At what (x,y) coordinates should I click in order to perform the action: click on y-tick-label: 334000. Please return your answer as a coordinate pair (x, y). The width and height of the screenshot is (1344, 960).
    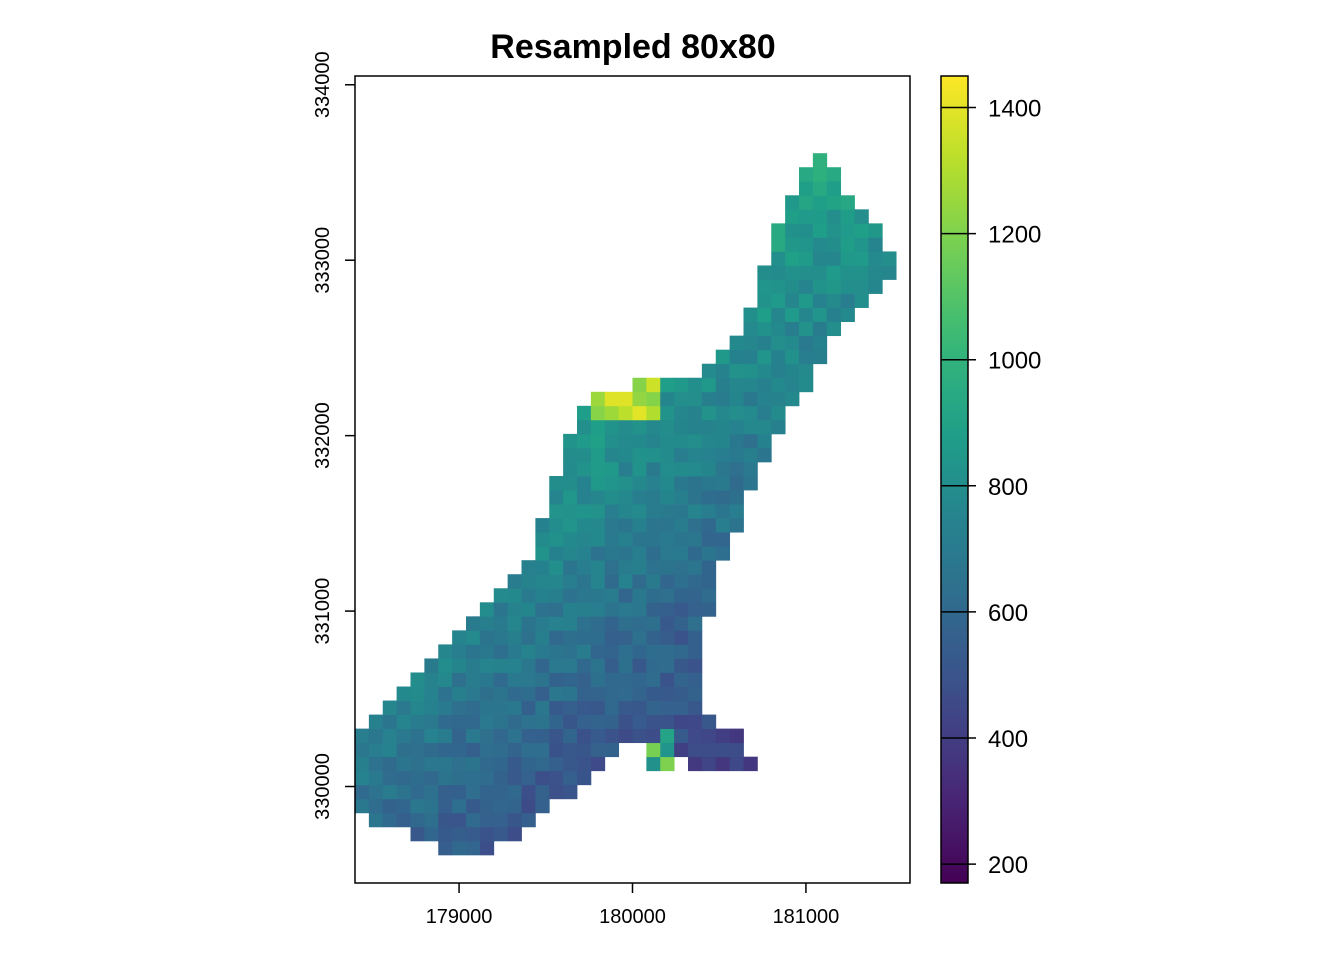
    Looking at the image, I should click on (323, 84).